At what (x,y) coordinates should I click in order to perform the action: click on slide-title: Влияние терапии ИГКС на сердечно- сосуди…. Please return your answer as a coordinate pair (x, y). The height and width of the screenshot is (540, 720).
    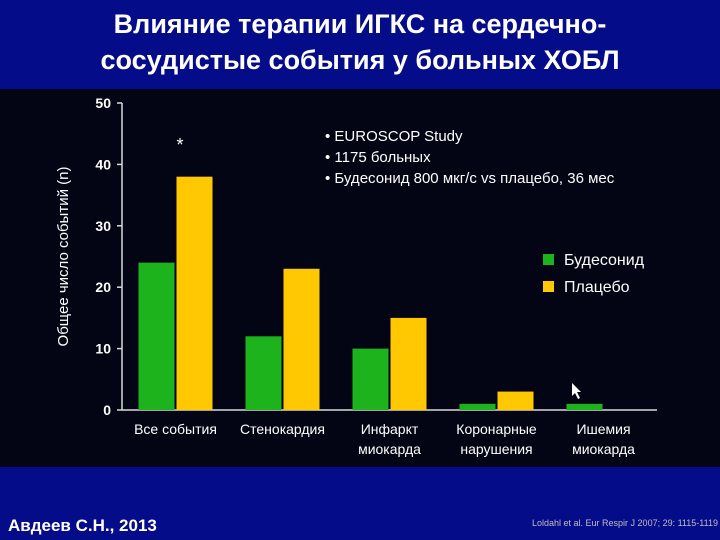
    Looking at the image, I should click on (360, 42).